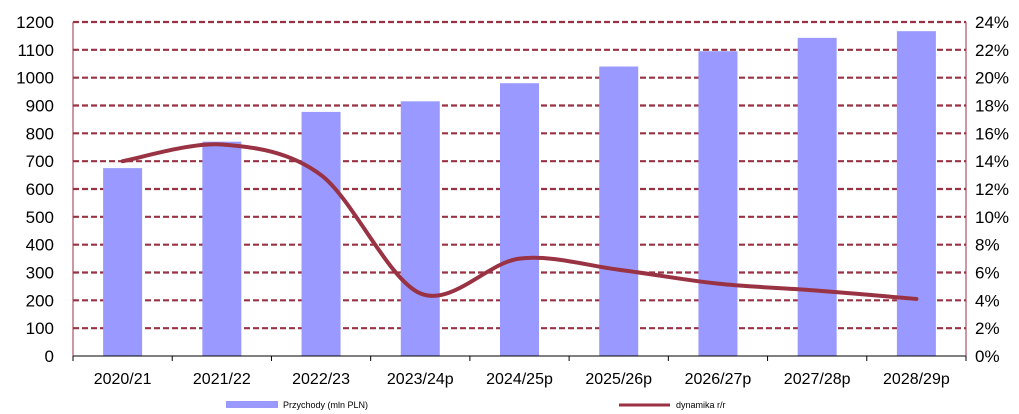 The width and height of the screenshot is (1019, 414). What do you see at coordinates (40, 300) in the screenshot?
I see `y-left-tick-label: 200` at bounding box center [40, 300].